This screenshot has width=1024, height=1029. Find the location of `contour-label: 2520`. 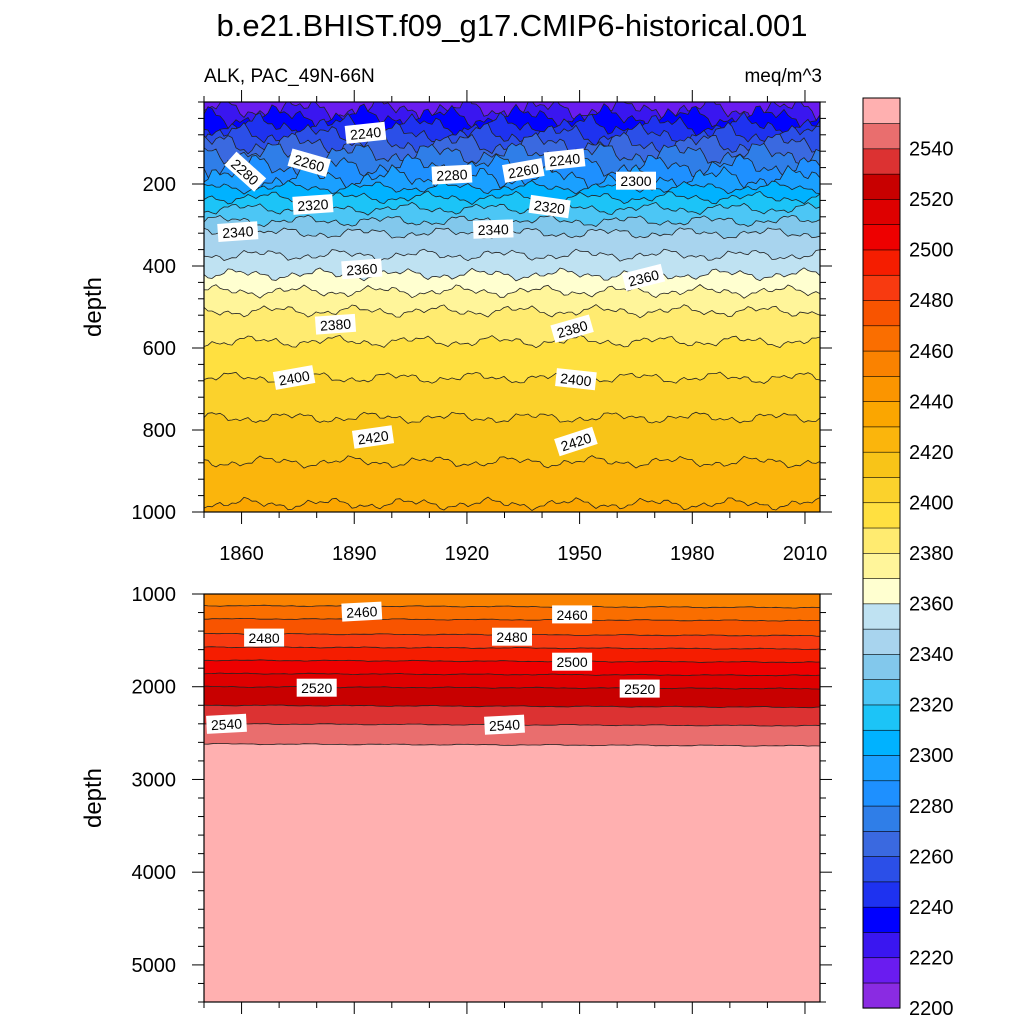

contour-label: 2520 is located at coordinates (316, 687).